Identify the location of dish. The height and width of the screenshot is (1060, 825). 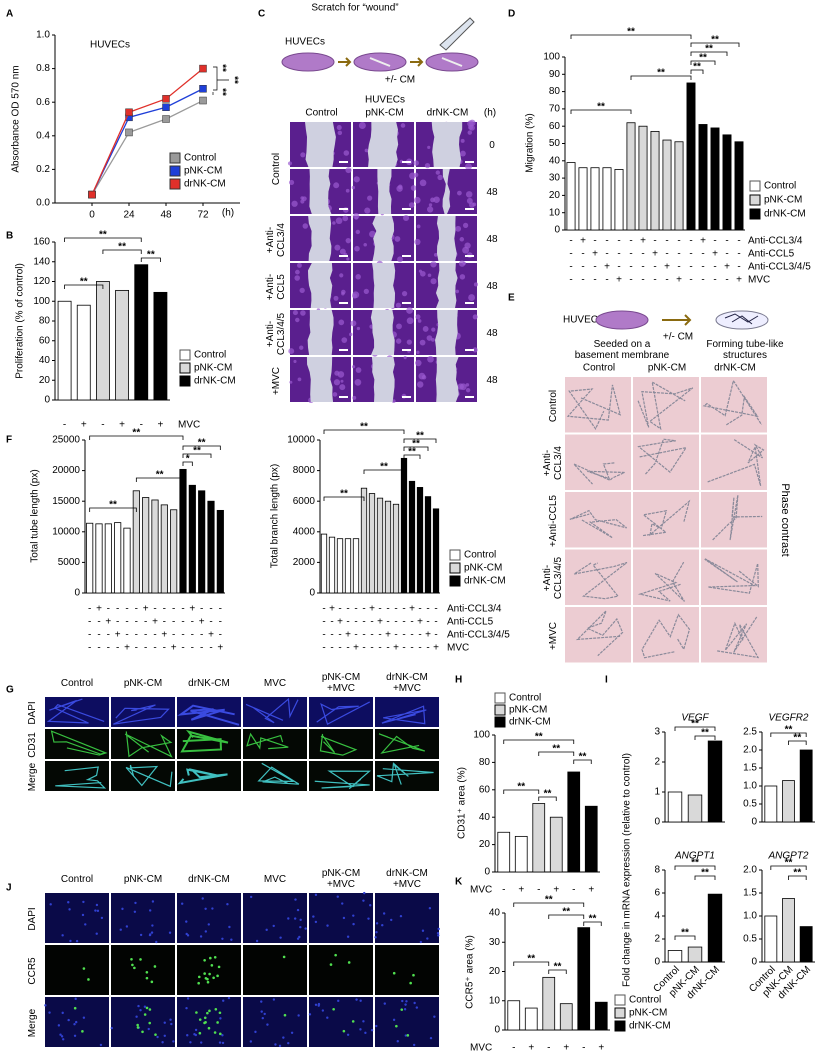
(308, 62).